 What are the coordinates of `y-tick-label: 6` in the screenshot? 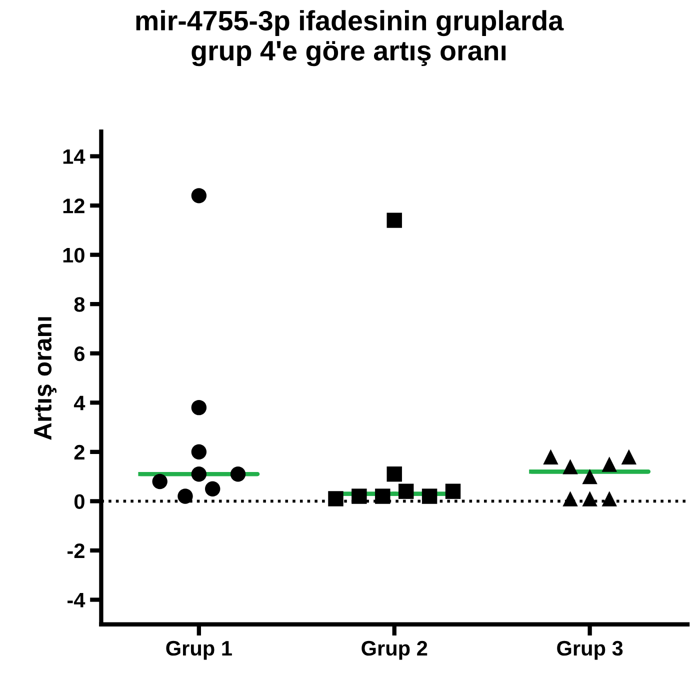 It's located at (79, 354).